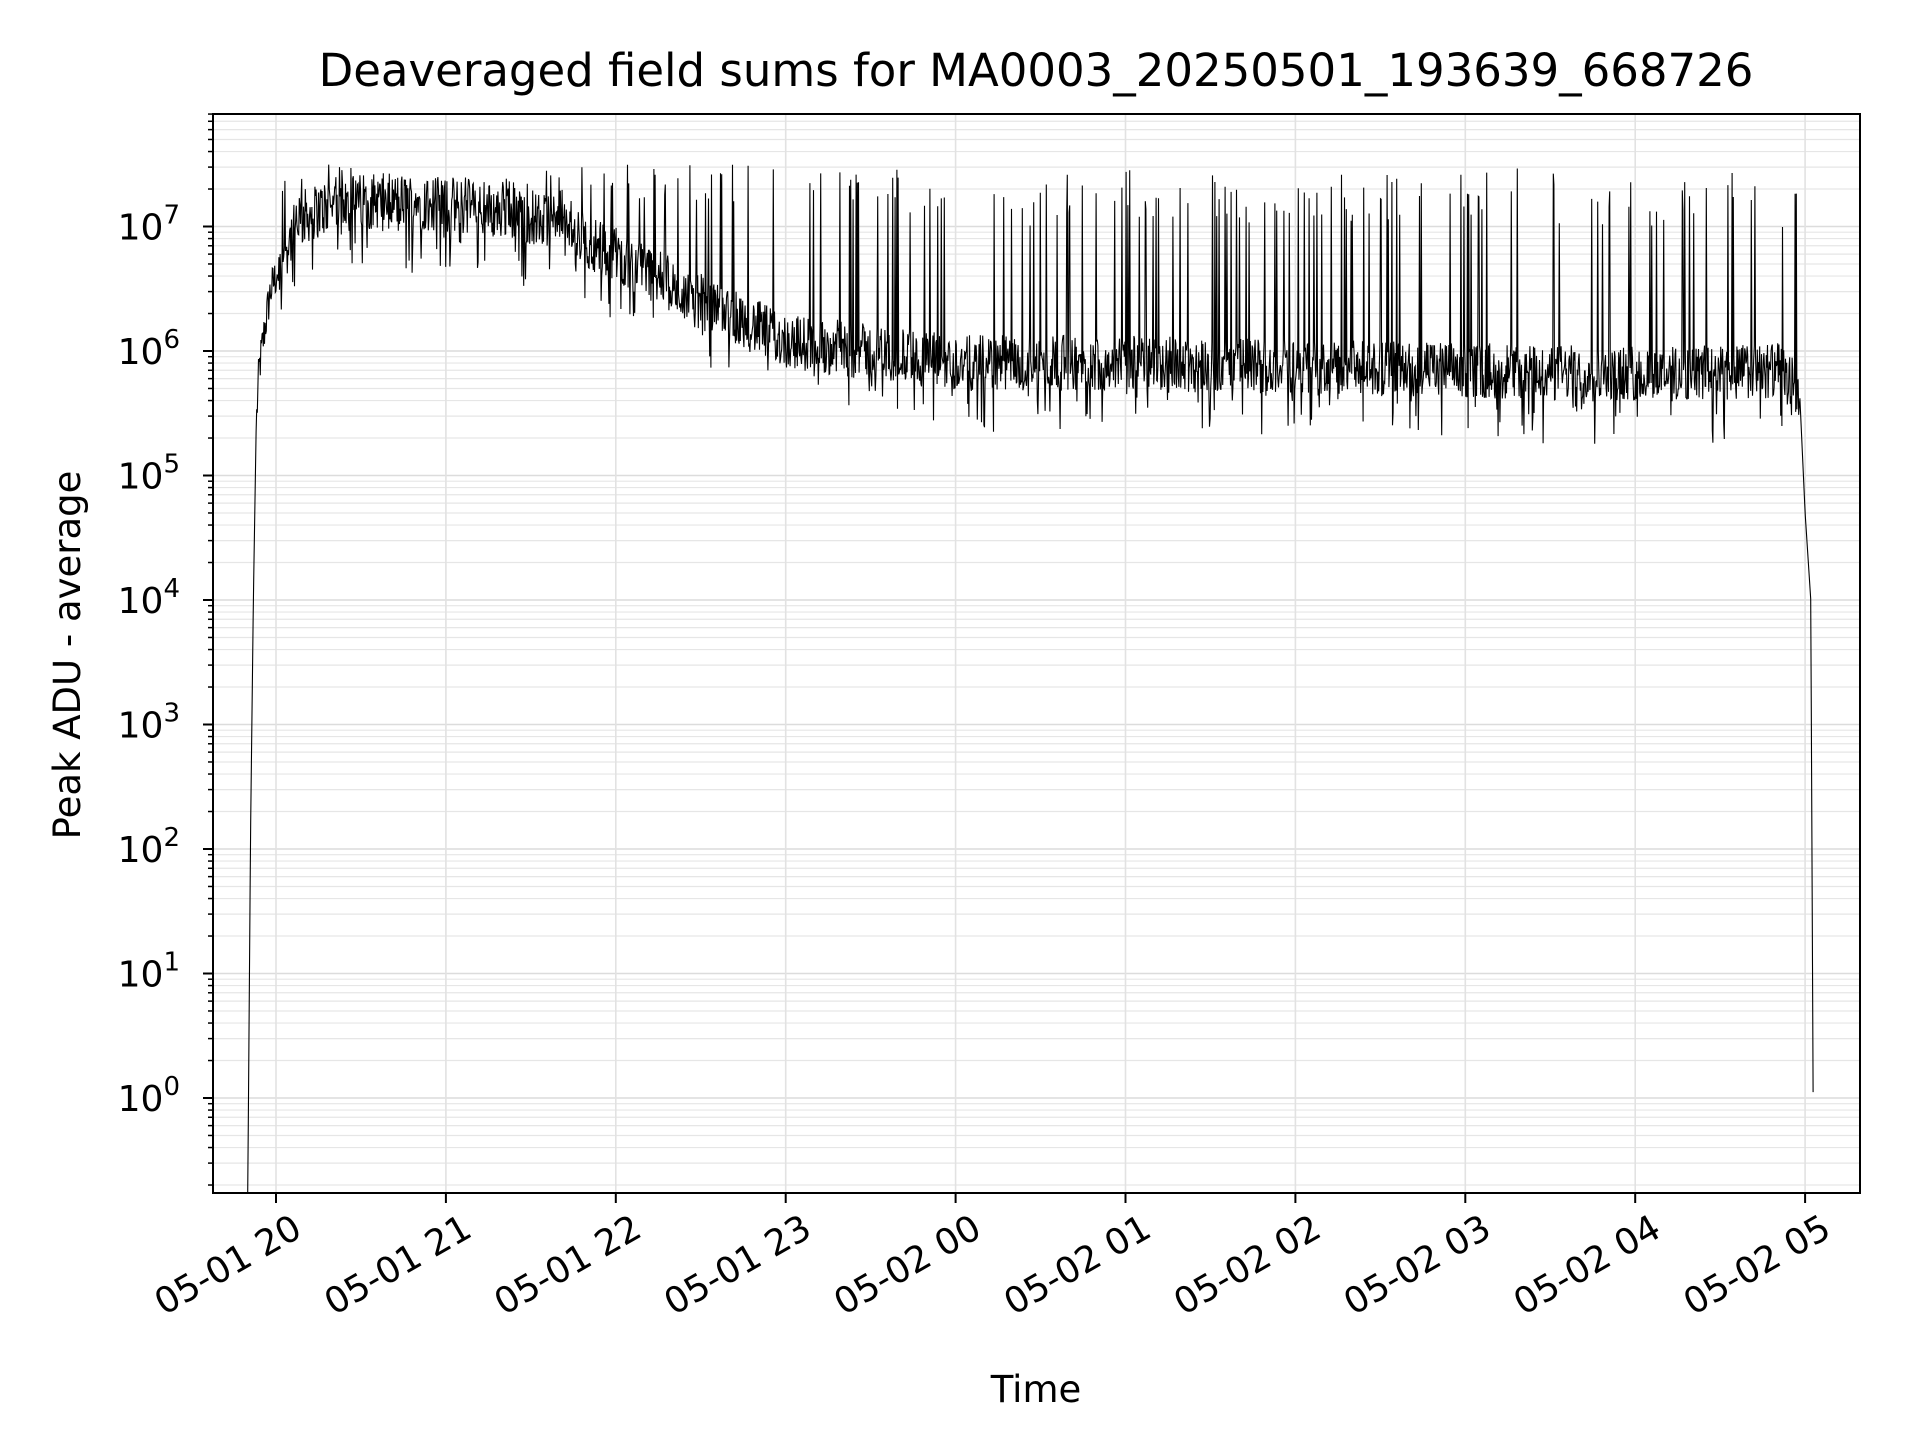  I want to click on y-tick-label: 10⁰, so click(149, 1096).